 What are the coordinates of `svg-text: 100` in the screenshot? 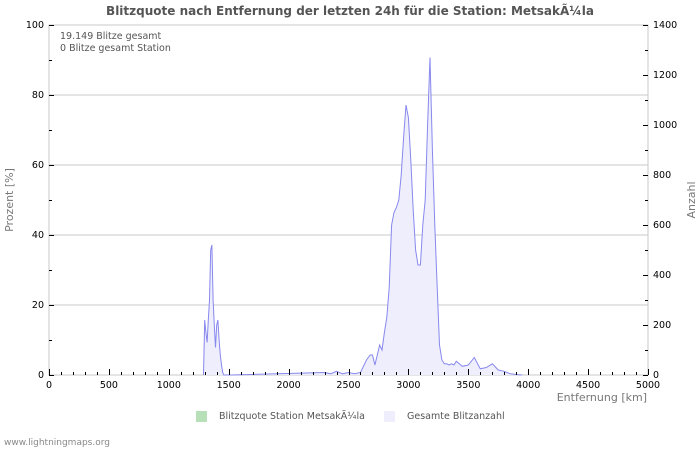 It's located at (35, 25).